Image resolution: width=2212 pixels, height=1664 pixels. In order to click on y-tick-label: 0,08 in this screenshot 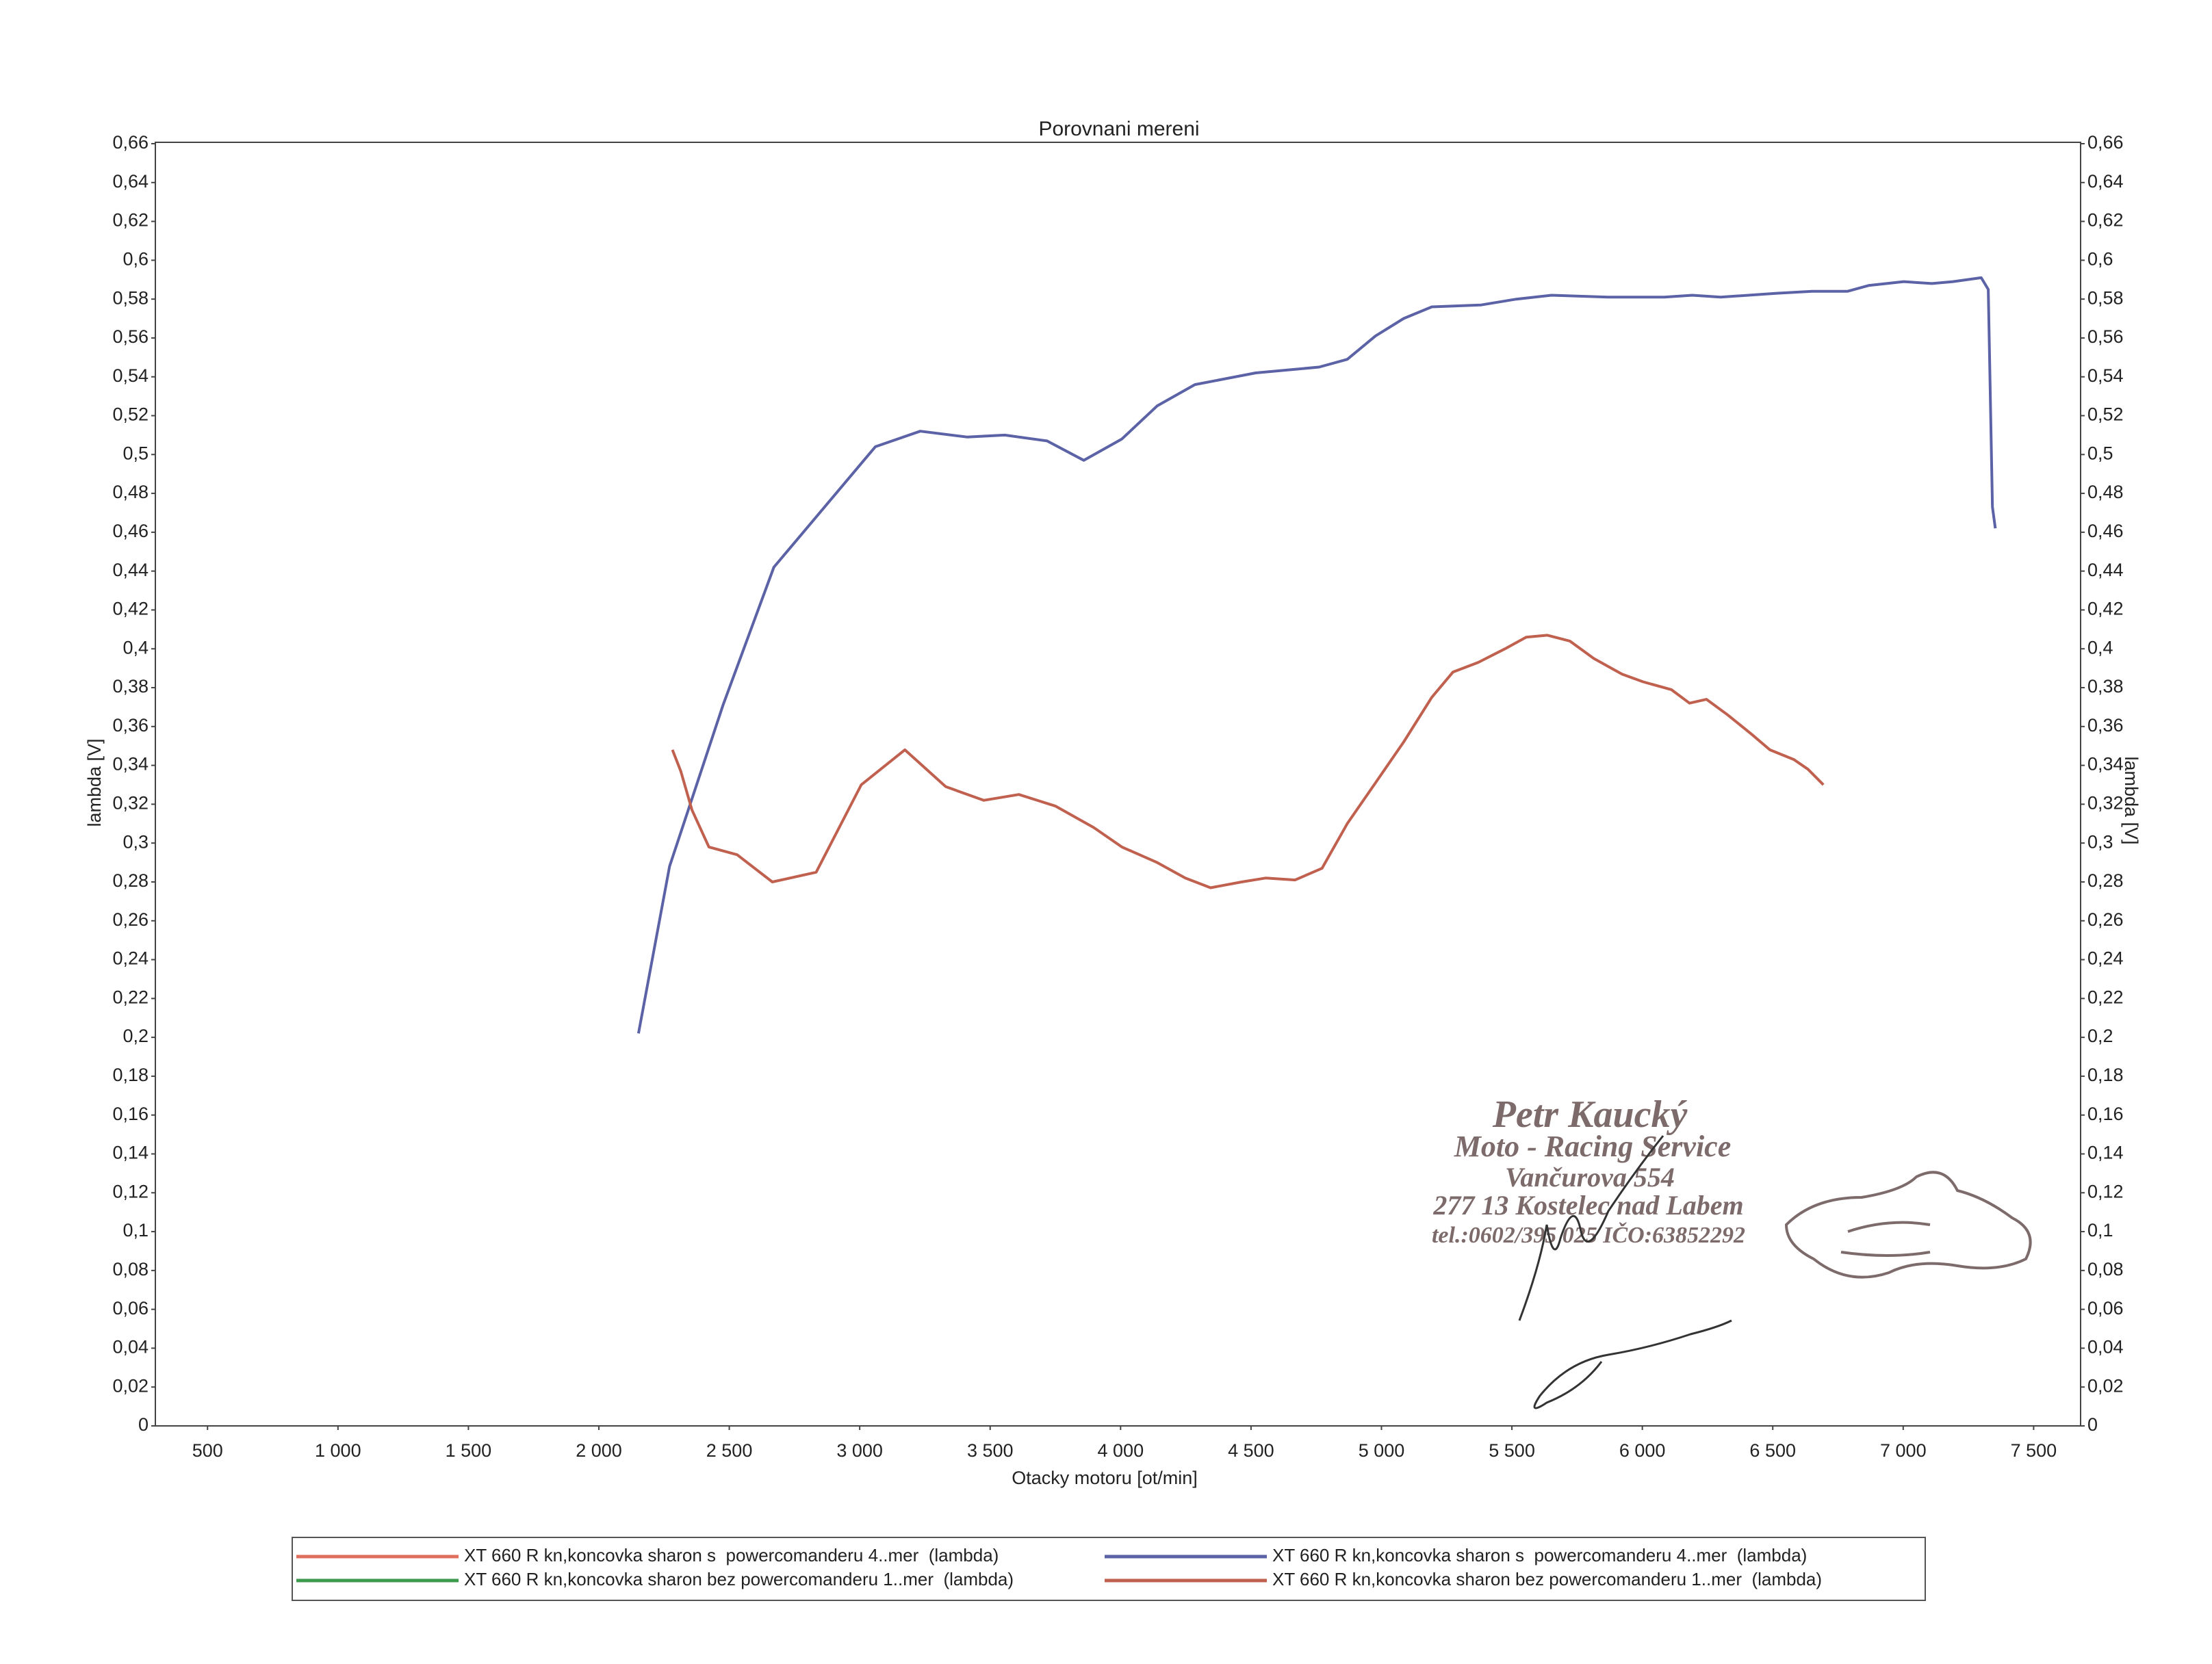, I will do `click(131, 1269)`.